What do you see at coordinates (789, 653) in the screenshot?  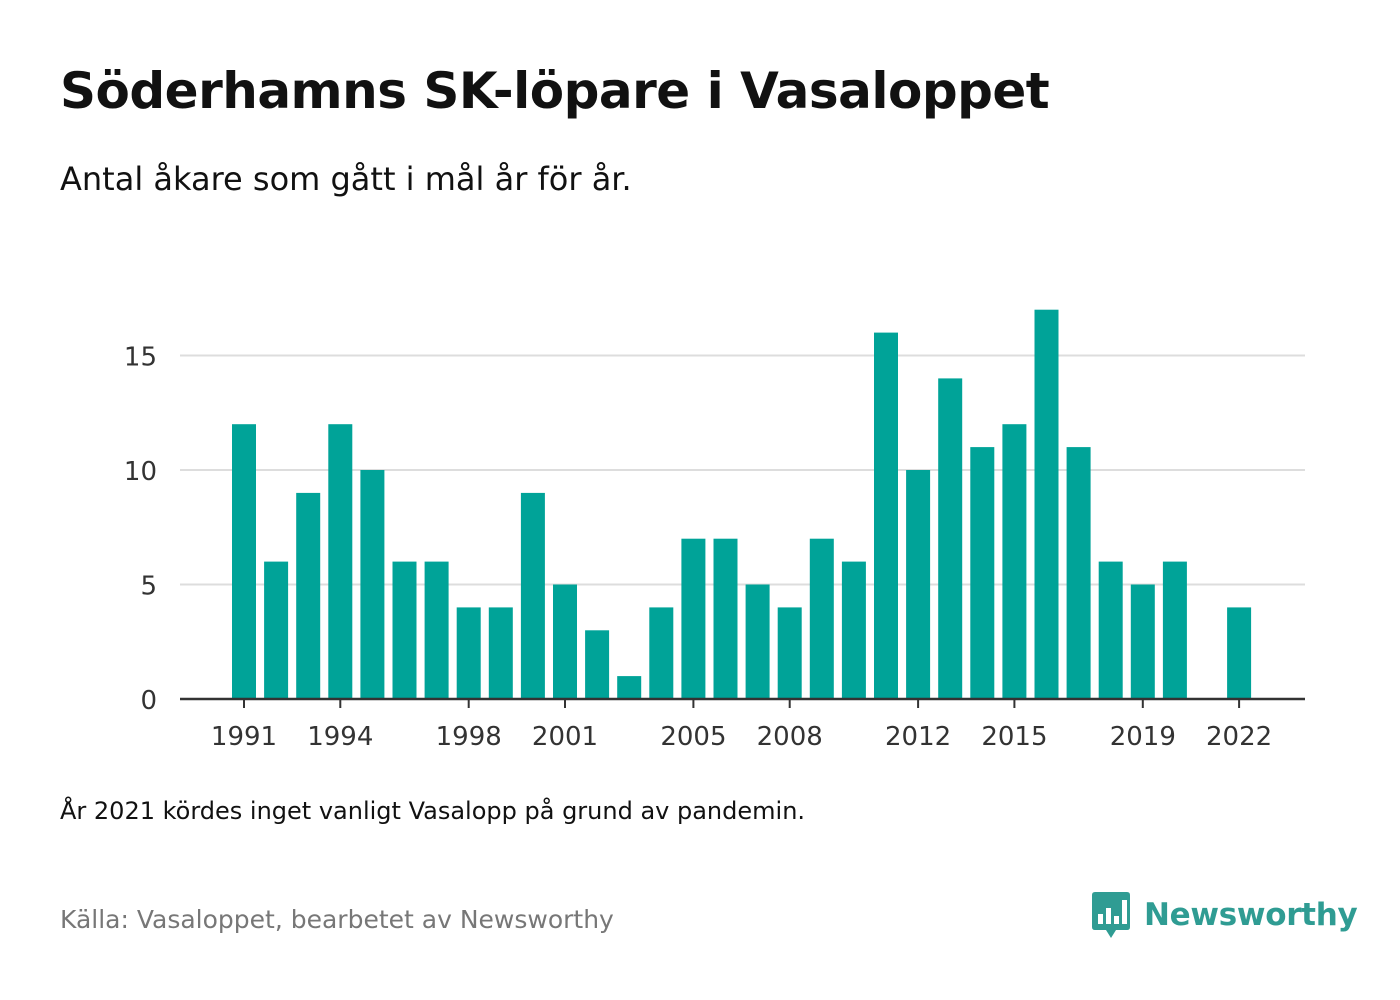 I see `bar-2008` at bounding box center [789, 653].